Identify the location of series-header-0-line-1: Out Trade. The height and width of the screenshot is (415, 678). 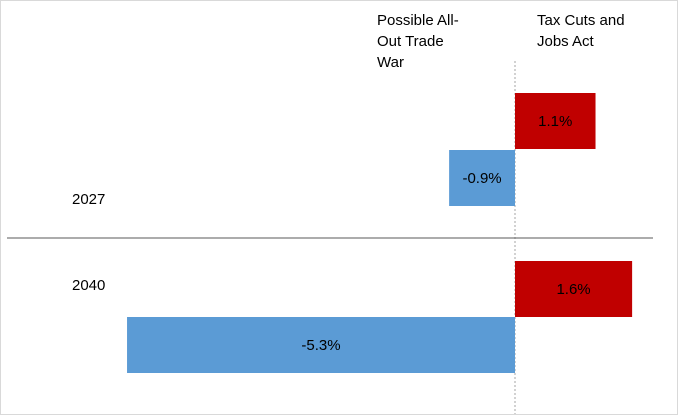
(410, 41).